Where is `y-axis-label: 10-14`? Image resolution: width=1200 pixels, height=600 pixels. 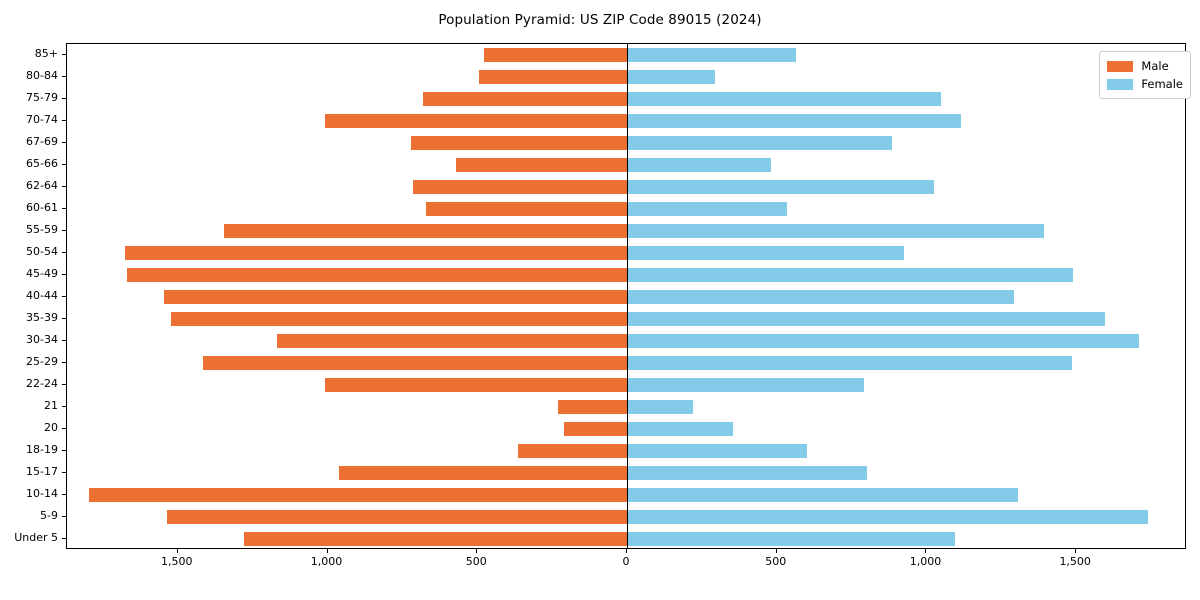
y-axis-label: 10-14 is located at coordinates (42, 493).